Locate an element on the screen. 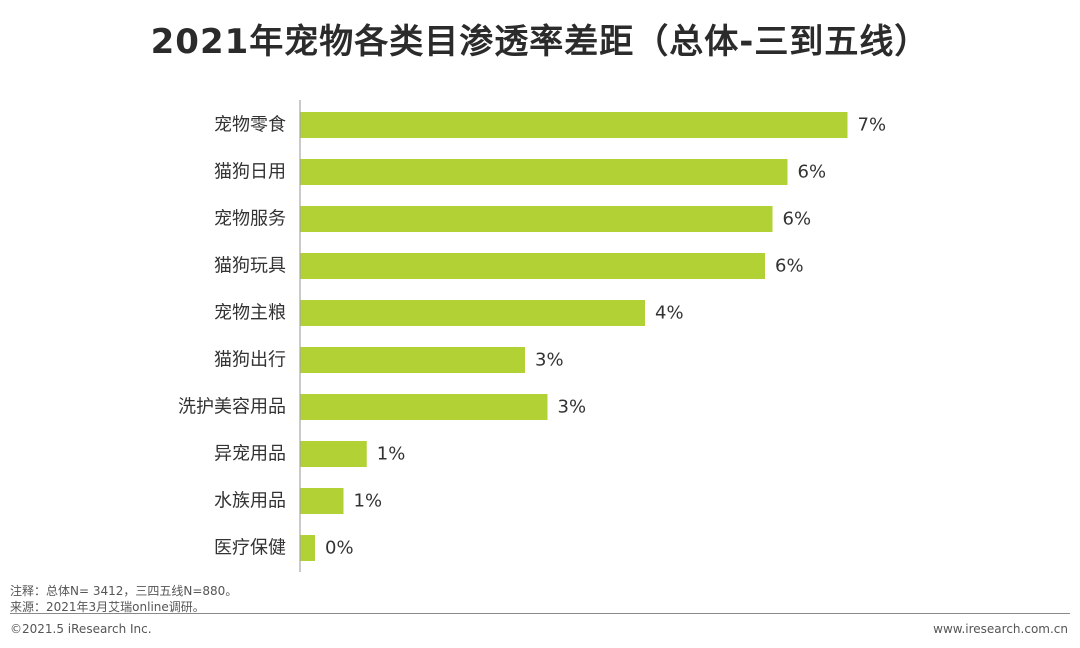 The height and width of the screenshot is (648, 1080). category-label: 猫狗玩具 is located at coordinates (250, 266).